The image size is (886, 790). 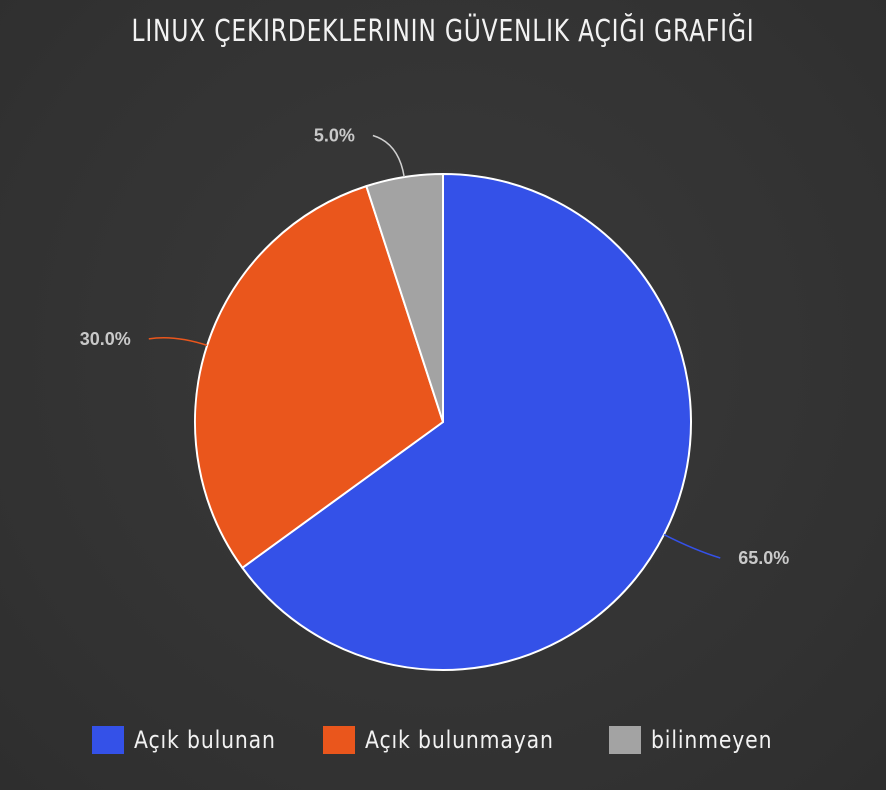 What do you see at coordinates (404, 298) in the screenshot?
I see `pie-slice-bilinmeyen` at bounding box center [404, 298].